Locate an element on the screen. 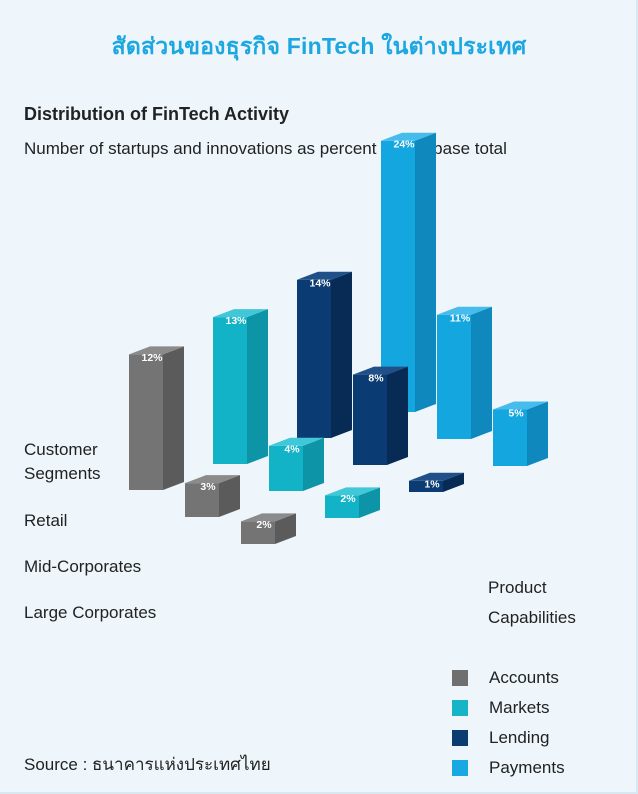 The image size is (638, 794). bar-markets-large-corporates: 2% is located at coordinates (352, 502).